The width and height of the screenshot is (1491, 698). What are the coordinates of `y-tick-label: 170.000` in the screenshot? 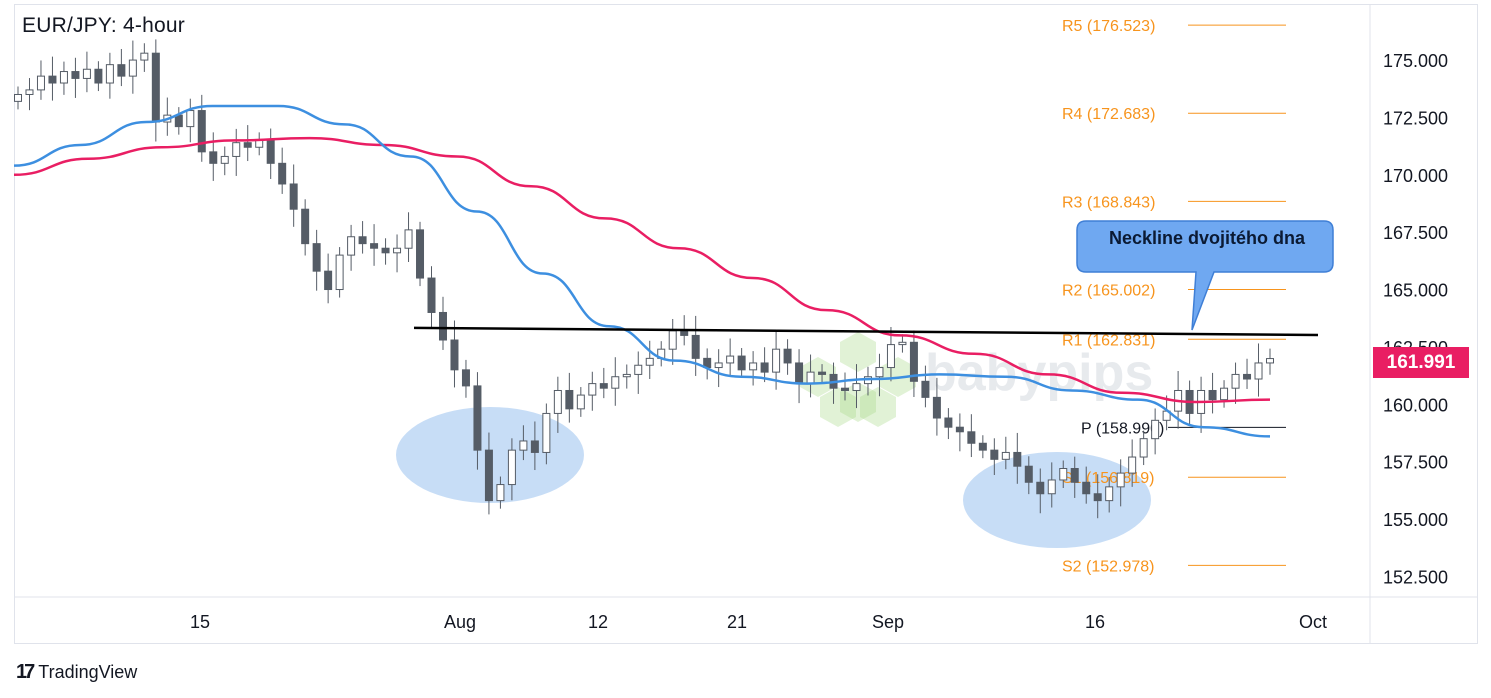 It's located at (1415, 176).